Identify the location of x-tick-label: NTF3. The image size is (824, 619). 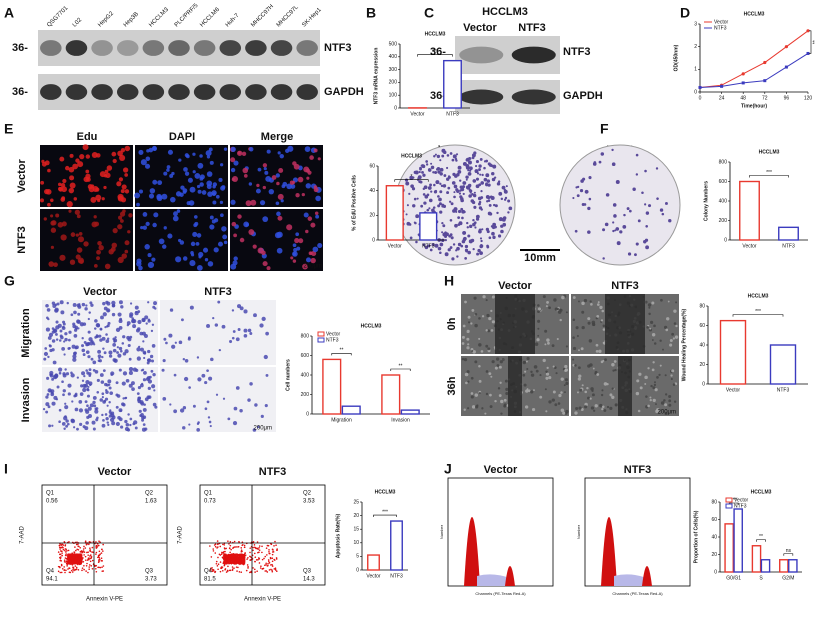
(788, 246).